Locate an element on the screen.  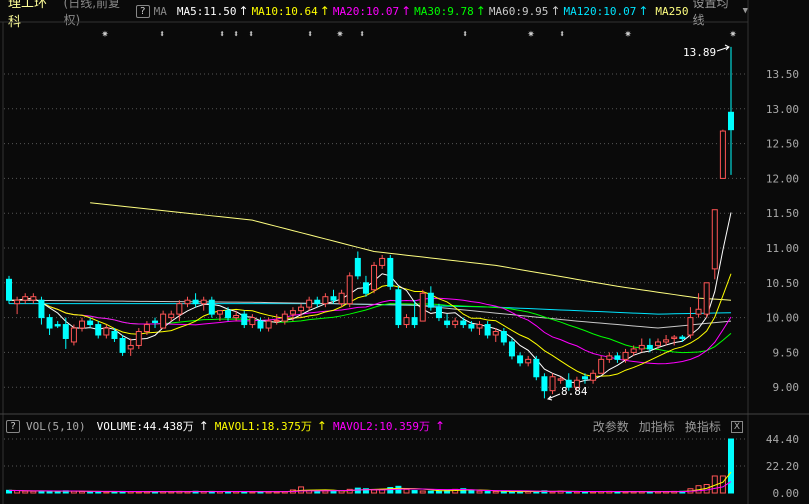
low-arrow-icon is located at coordinates (554, 397).